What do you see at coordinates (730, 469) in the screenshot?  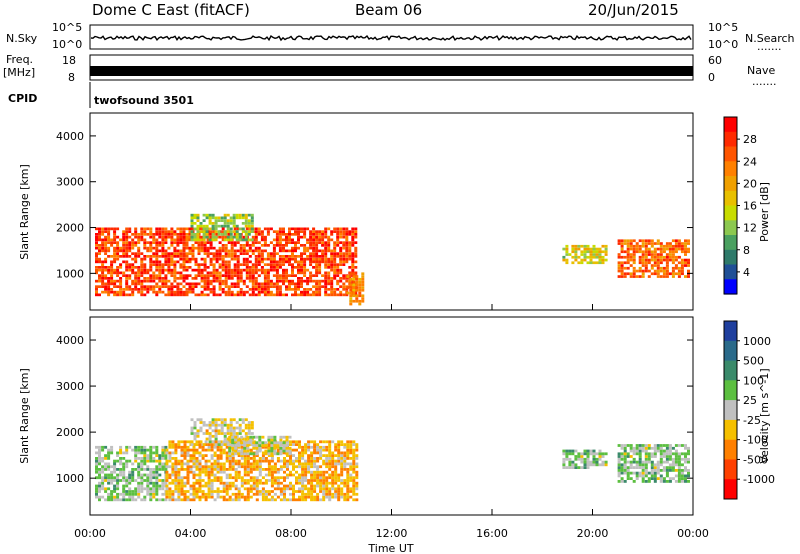 I see `colorbar-band` at bounding box center [730, 469].